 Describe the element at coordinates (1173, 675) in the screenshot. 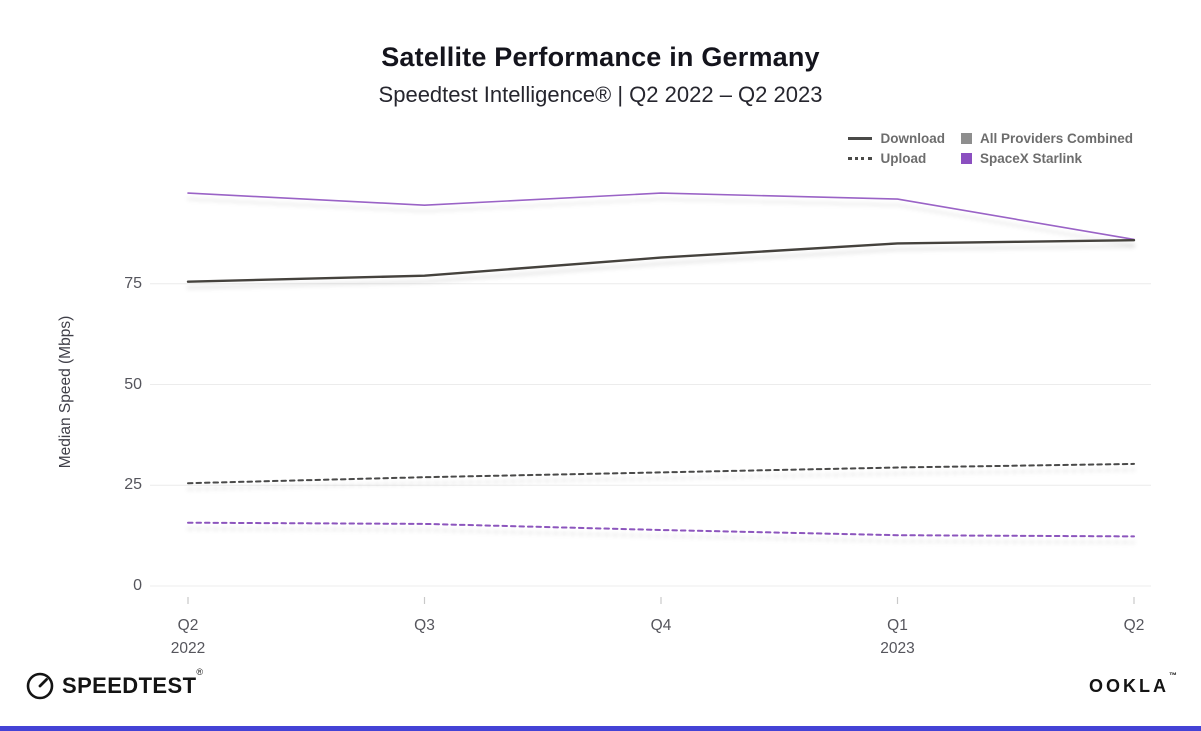

I see `trademark-mark: ™` at that location.